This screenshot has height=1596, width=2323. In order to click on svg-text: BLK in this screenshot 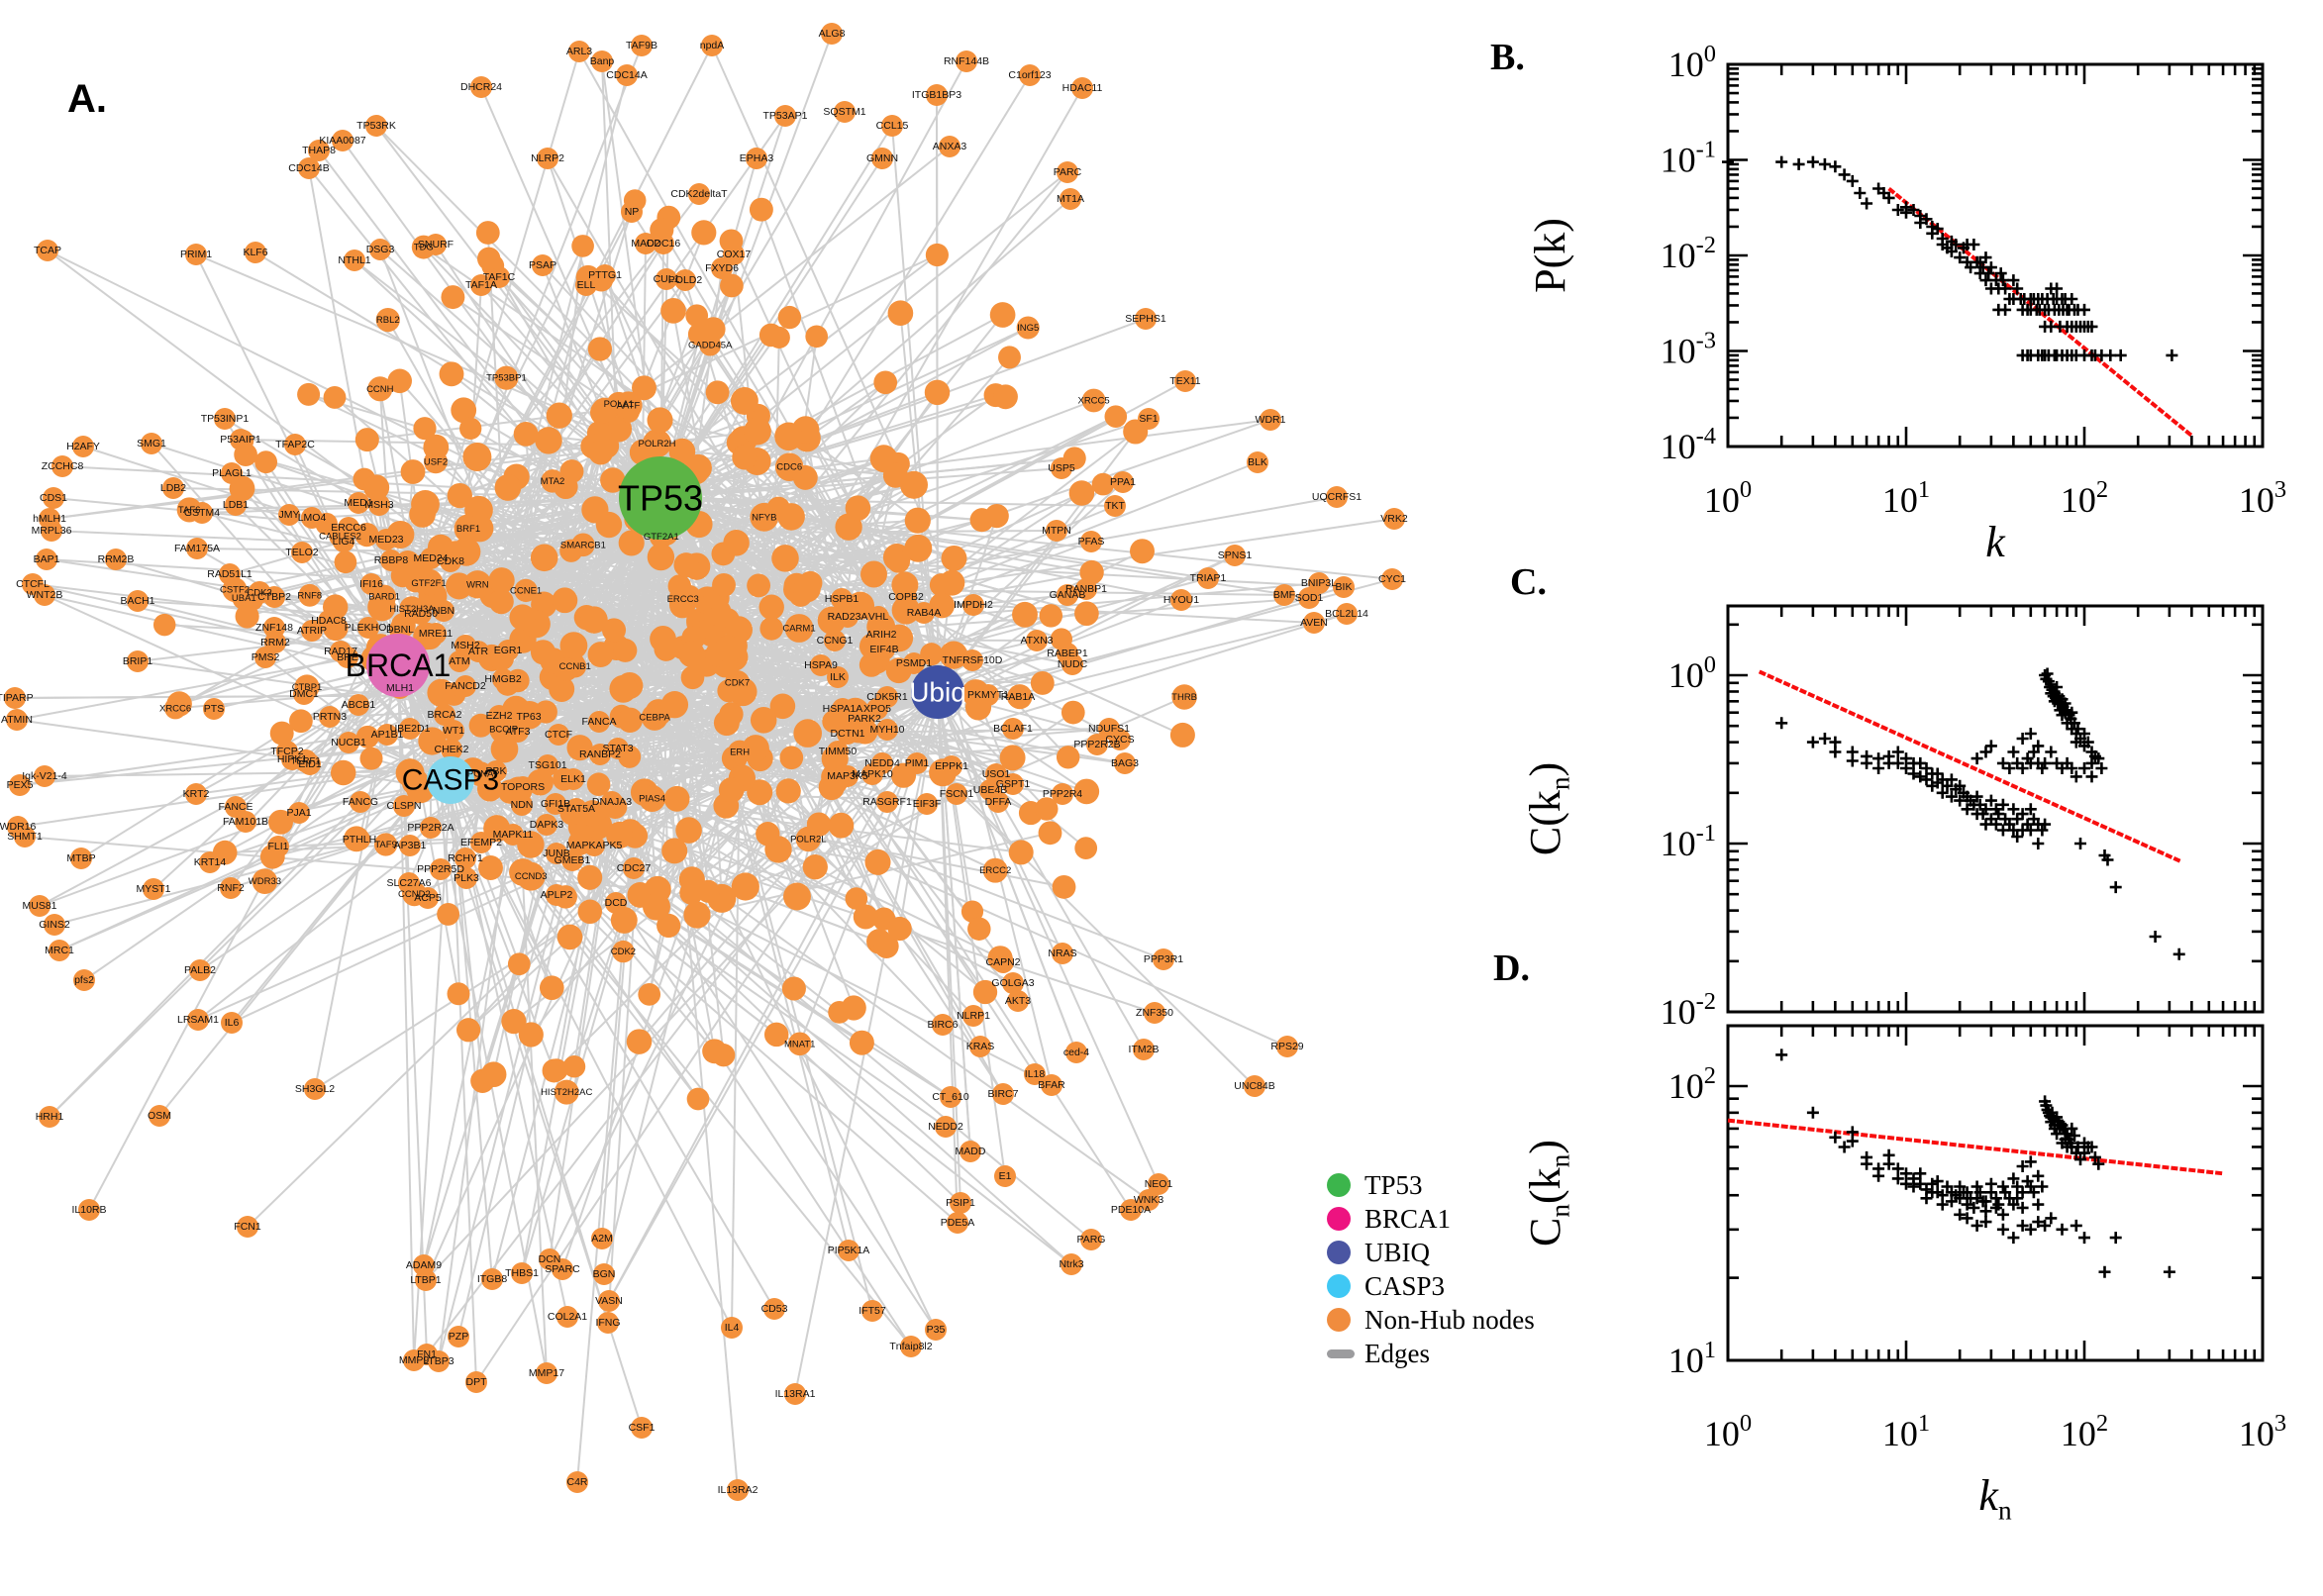, I will do `click(1257, 462)`.